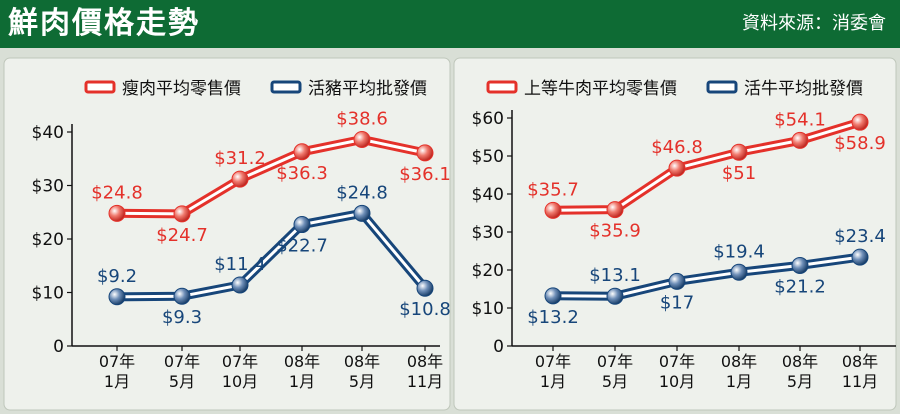 The height and width of the screenshot is (418, 900). I want to click on data-label: $51, so click(739, 173).